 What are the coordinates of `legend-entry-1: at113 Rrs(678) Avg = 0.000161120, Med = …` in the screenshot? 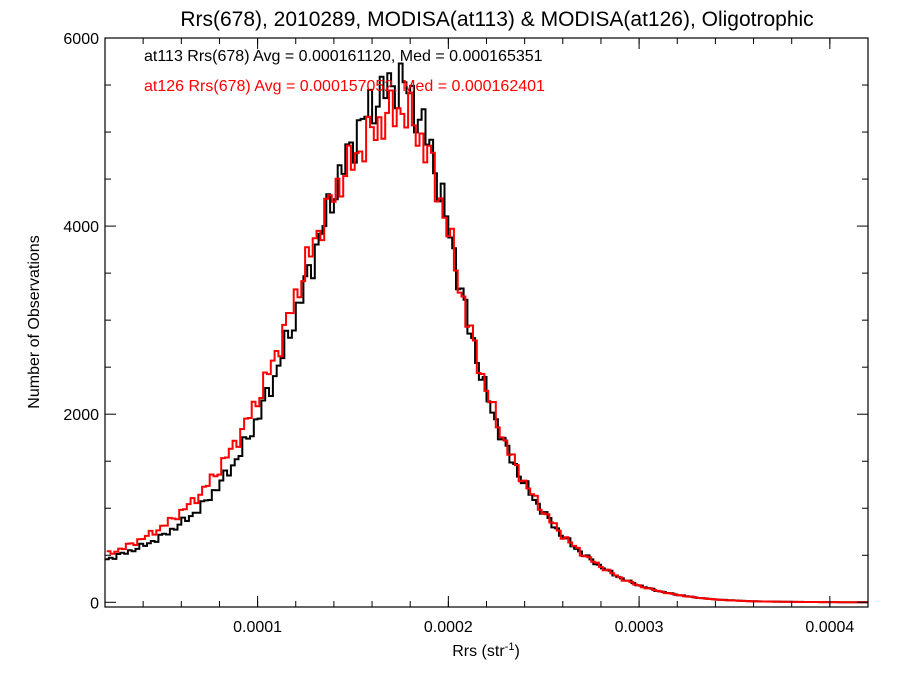 It's located at (343, 56).